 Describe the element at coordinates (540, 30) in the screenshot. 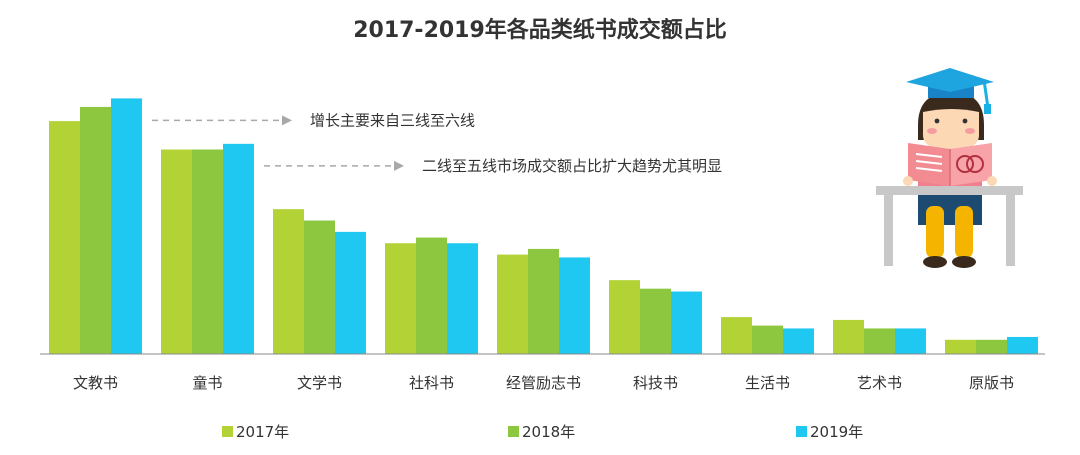

I see `chart-title: 2017-2019年各品类纸书成交额占比` at that location.